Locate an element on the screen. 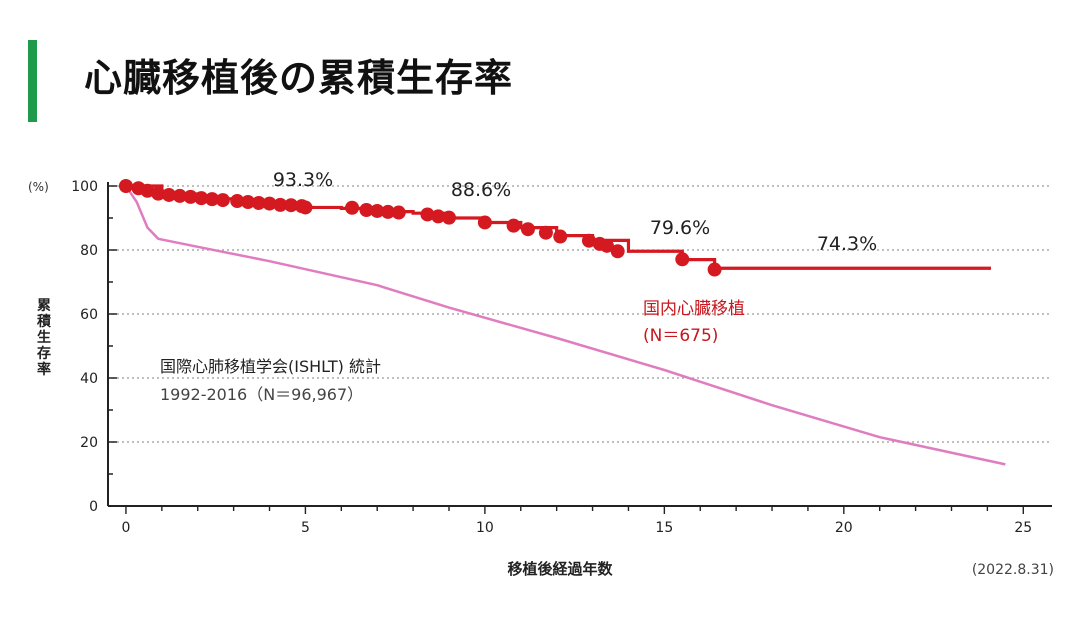  y-tick-label: 20 is located at coordinates (89, 443).